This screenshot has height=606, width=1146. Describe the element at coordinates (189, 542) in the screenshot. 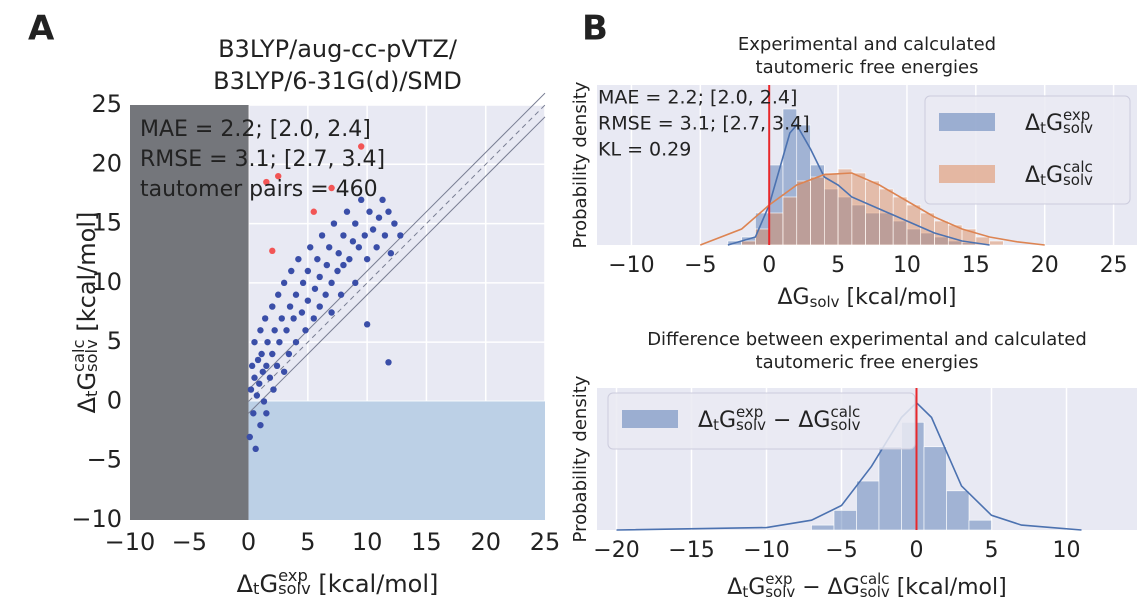

I see `x-tick-label: −5` at that location.